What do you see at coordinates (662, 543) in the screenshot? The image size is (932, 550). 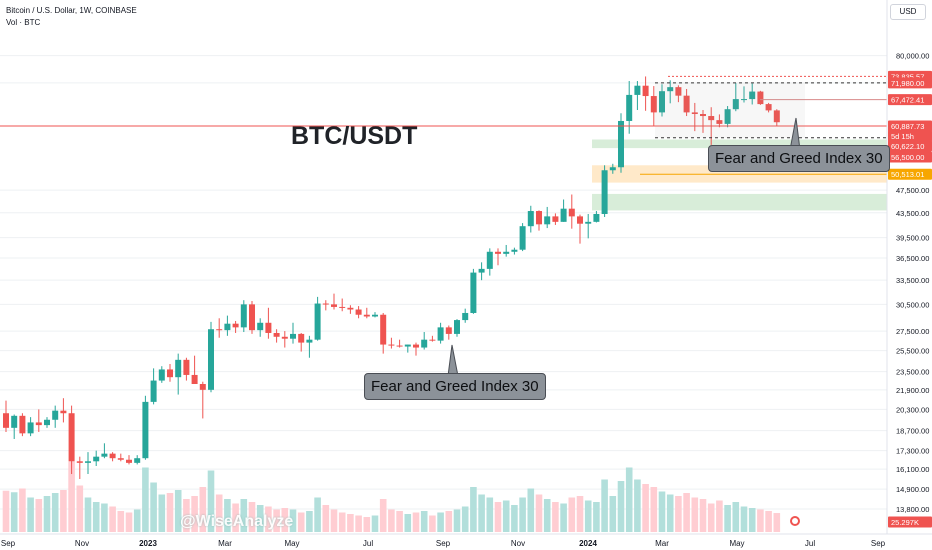 I see `time-tick-label: Mar` at bounding box center [662, 543].